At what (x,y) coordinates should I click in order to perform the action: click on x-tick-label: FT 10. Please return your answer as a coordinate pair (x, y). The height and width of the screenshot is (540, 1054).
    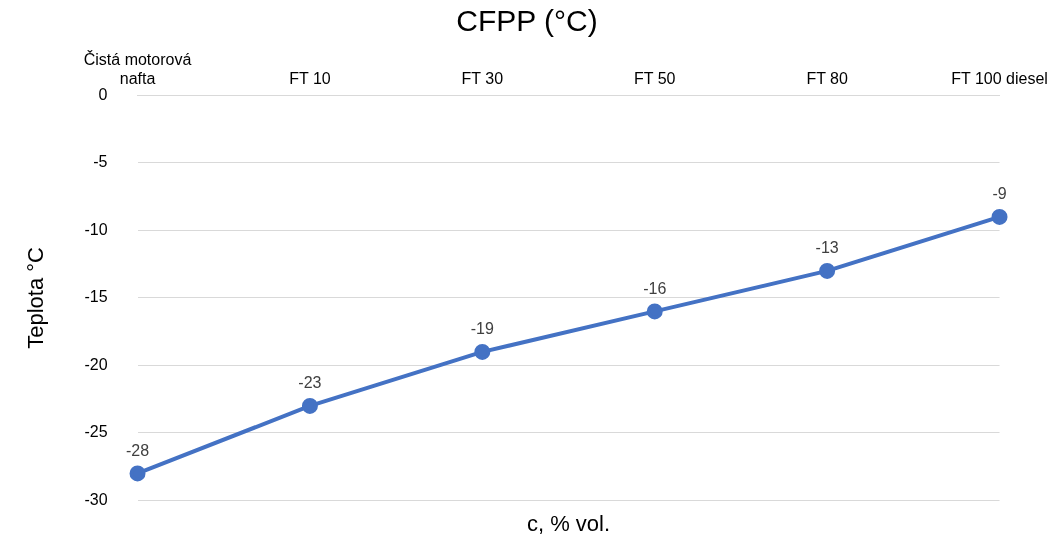
    Looking at the image, I should click on (310, 79).